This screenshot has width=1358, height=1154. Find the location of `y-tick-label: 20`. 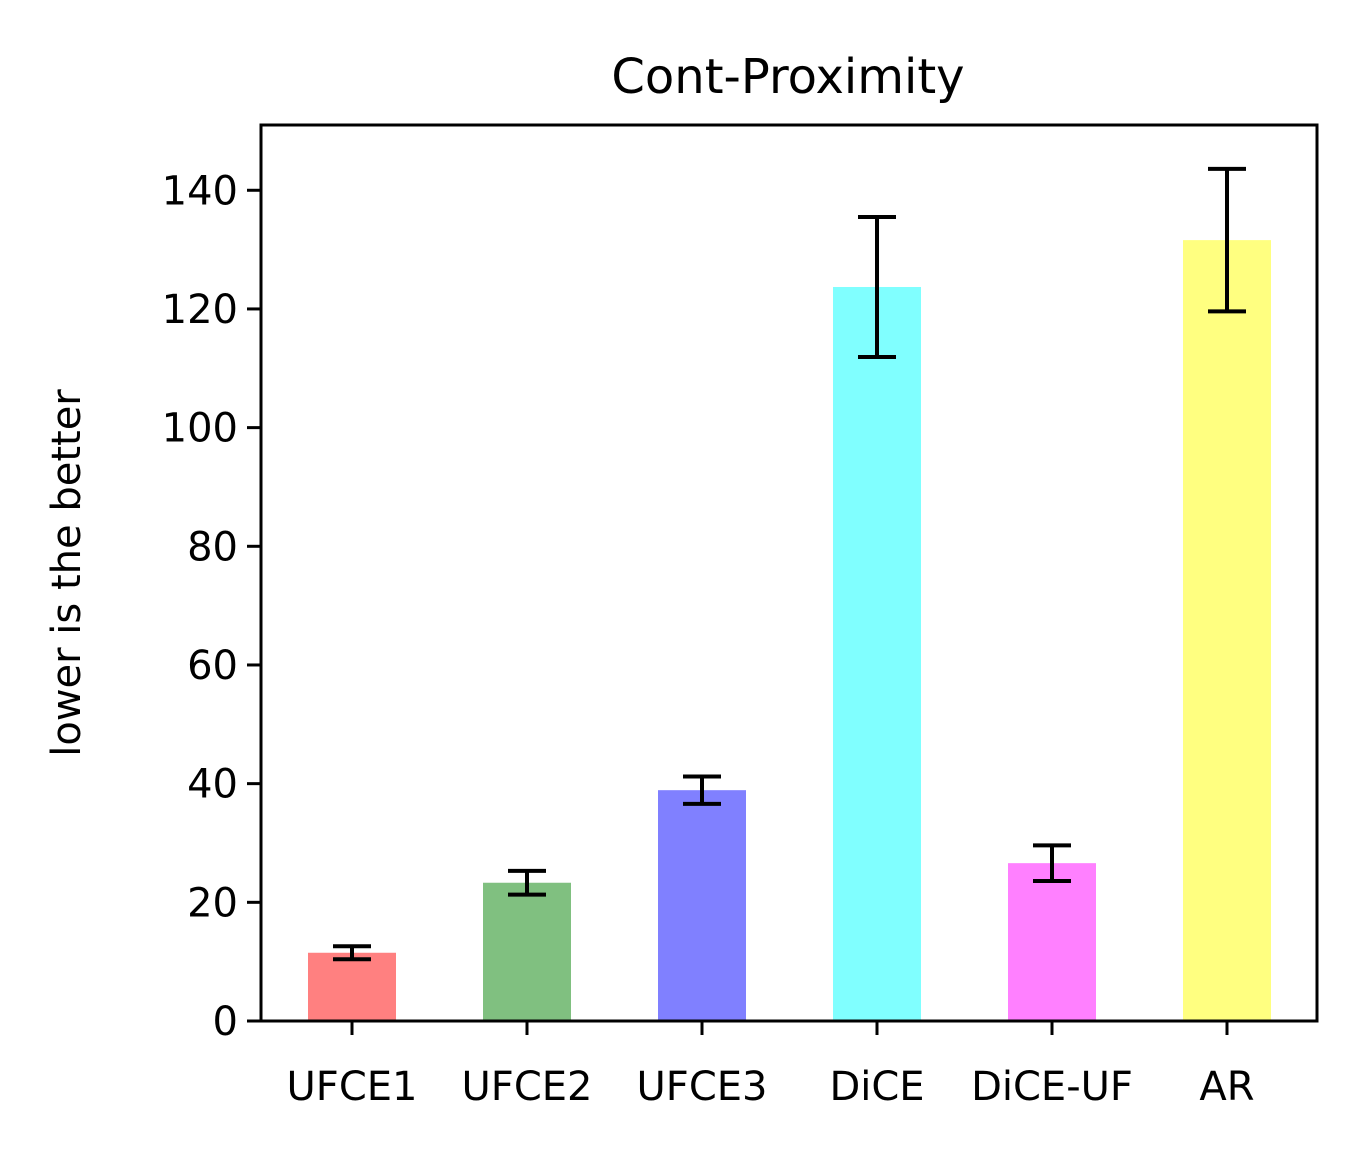

y-tick-label: 20 is located at coordinates (212, 903).